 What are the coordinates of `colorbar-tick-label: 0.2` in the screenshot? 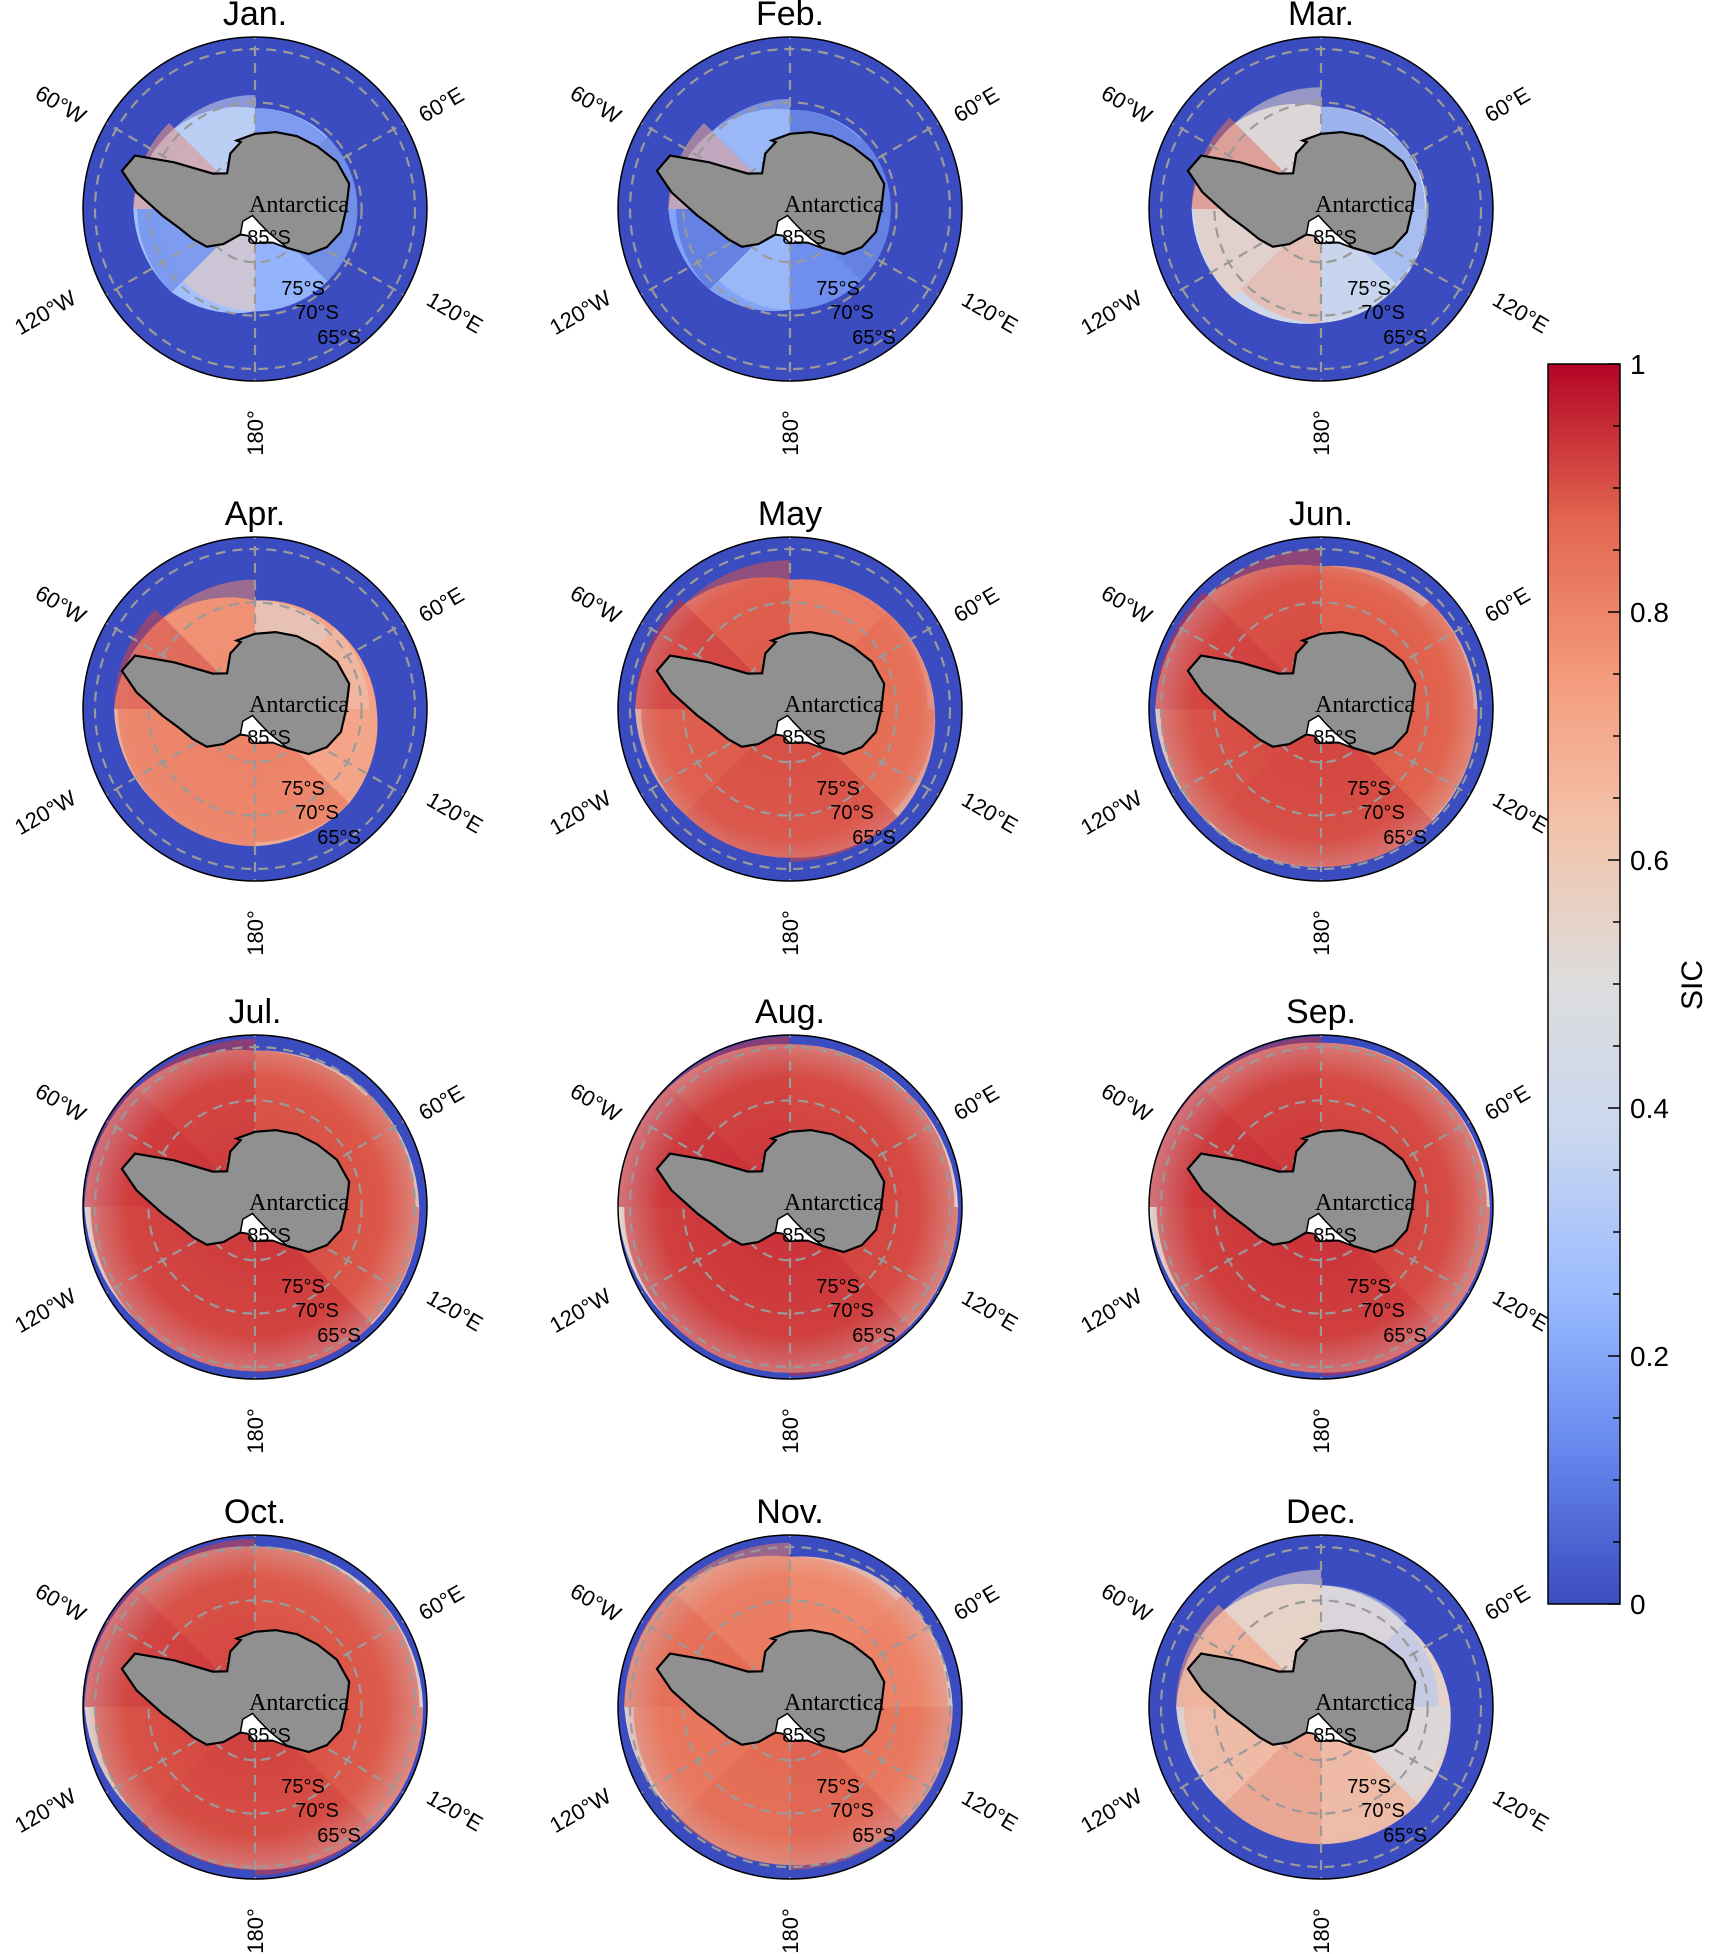 It's located at (1649, 1356).